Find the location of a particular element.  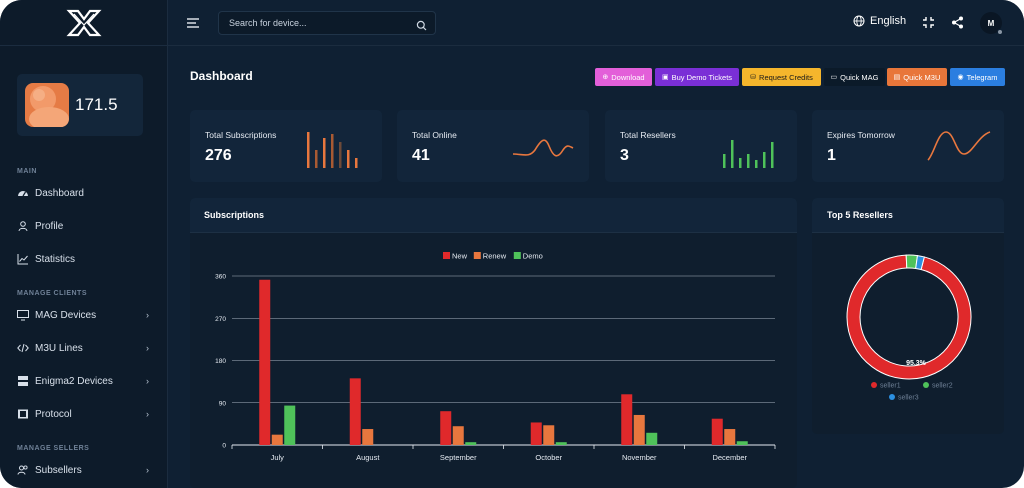

bar-renew-december is located at coordinates (730, 437).